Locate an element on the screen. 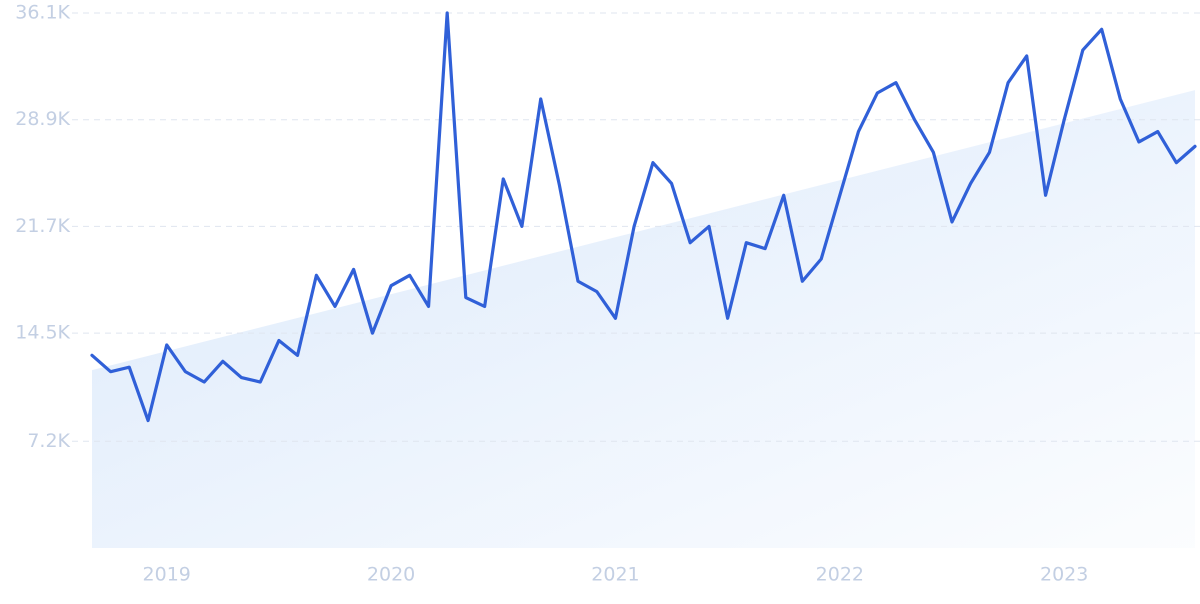 The height and width of the screenshot is (604, 1200). y-tick-label: 14.5K is located at coordinates (42, 333).